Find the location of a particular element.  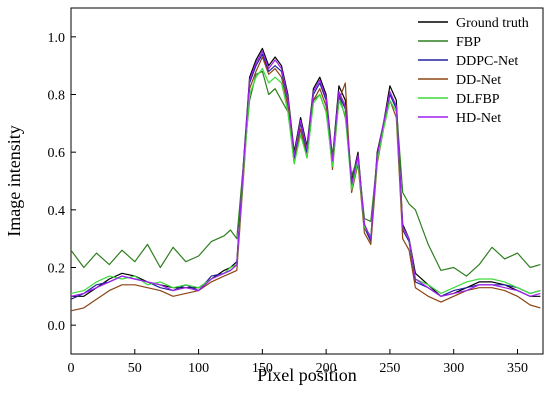

x-tick-label: 150 is located at coordinates (262, 368).